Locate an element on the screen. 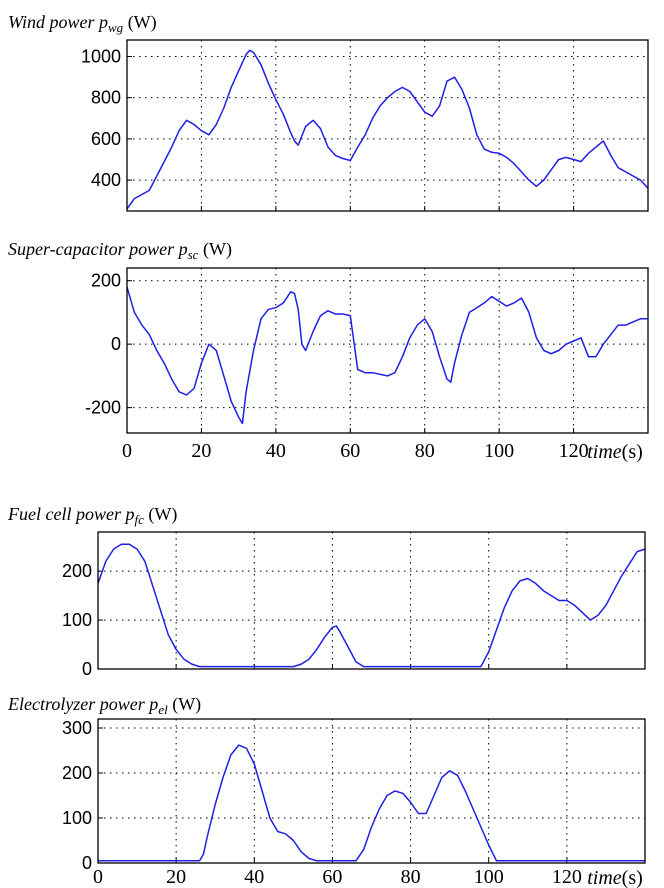 The image size is (664, 888). y-tick-label: 600 is located at coordinates (106, 139).